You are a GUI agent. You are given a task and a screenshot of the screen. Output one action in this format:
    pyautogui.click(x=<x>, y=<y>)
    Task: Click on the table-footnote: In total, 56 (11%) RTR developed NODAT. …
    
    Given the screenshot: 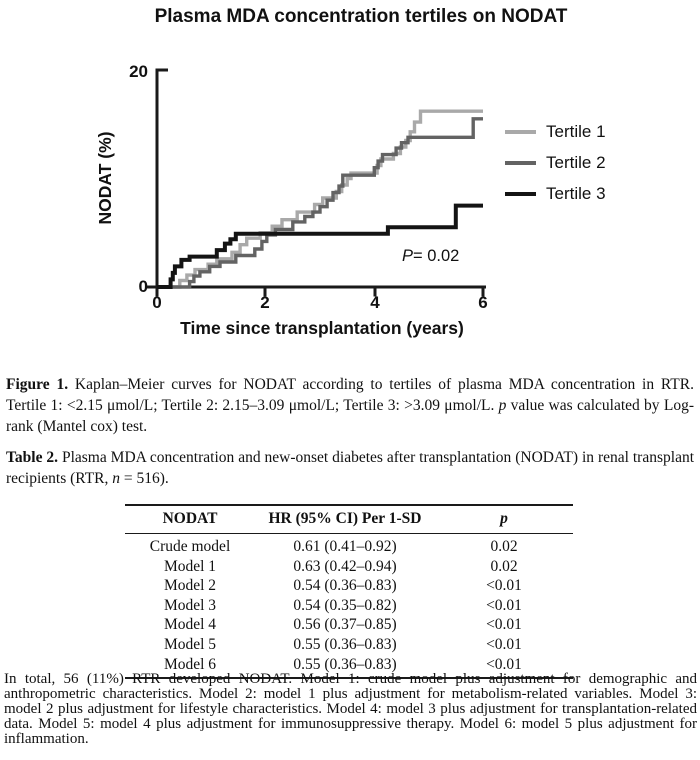 What is the action you would take?
    pyautogui.click(x=350, y=709)
    